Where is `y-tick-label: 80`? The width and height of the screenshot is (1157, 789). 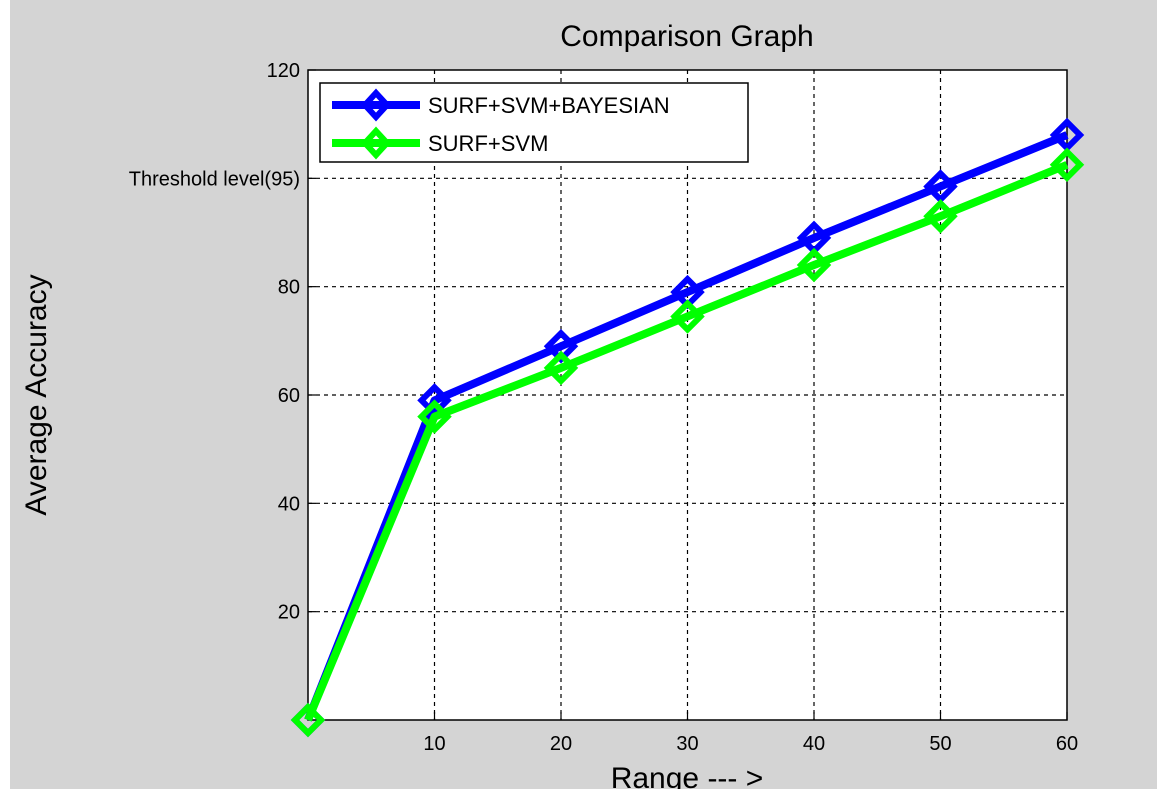
y-tick-label: 80 is located at coordinates (289, 288).